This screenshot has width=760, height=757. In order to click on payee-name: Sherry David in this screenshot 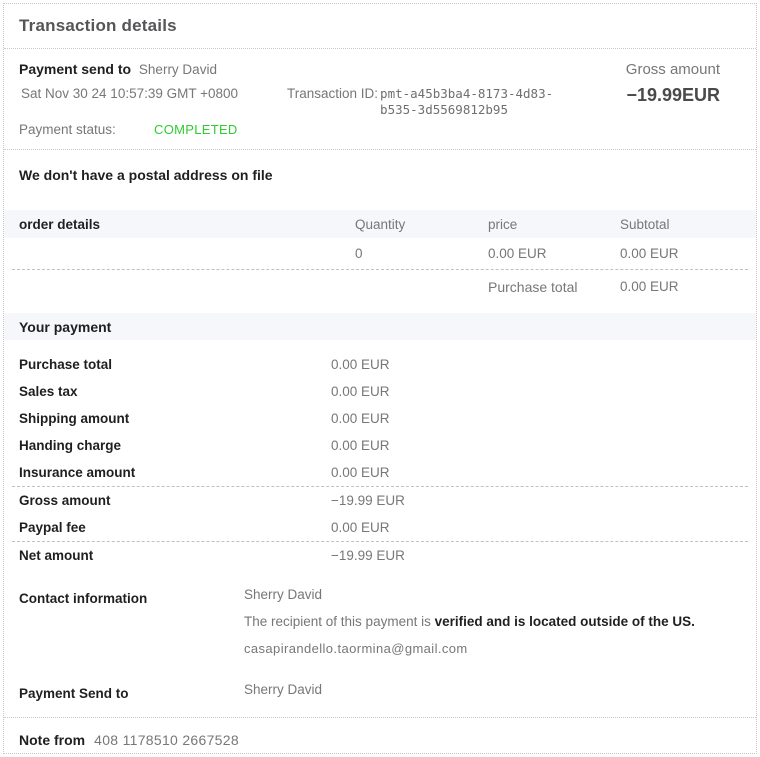, I will do `click(177, 69)`.